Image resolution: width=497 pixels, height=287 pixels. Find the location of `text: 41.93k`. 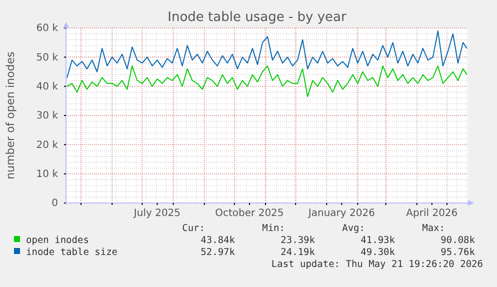

text: 41.93k is located at coordinates (378, 240).